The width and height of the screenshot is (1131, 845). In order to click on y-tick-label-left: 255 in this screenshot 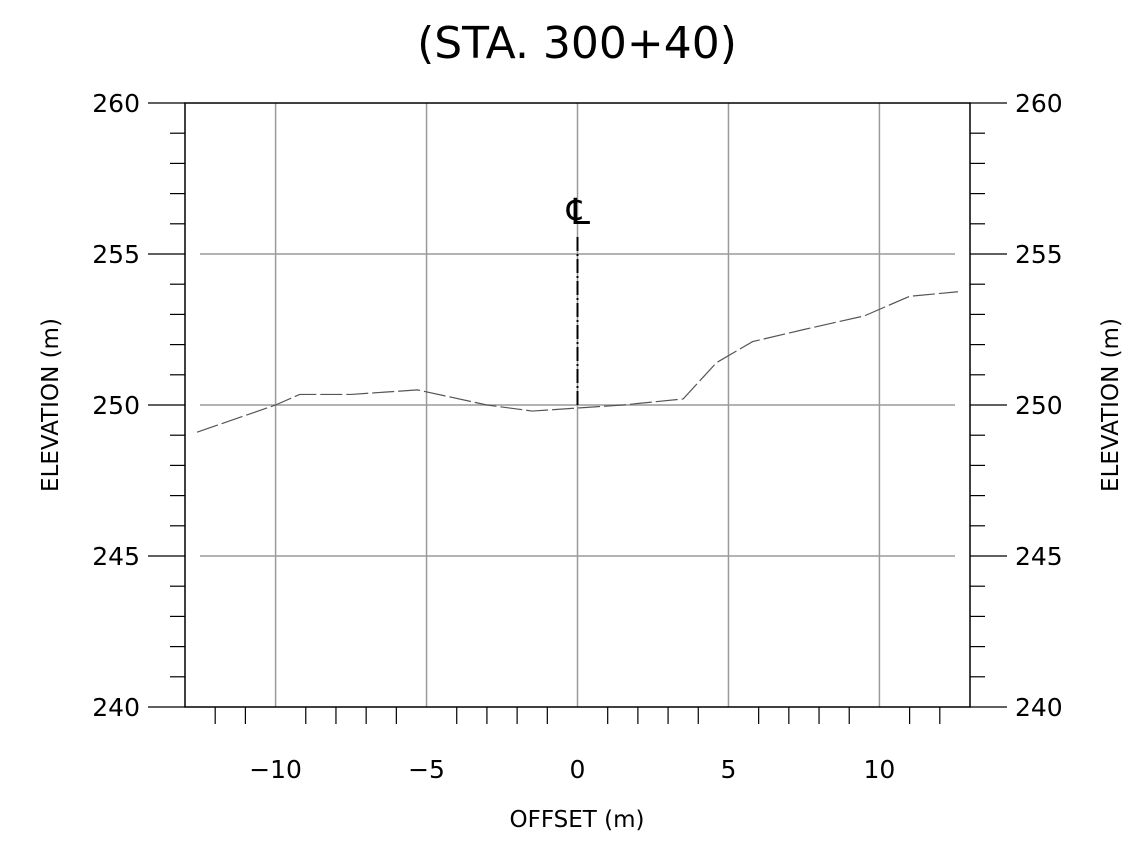, I will do `click(116, 254)`.